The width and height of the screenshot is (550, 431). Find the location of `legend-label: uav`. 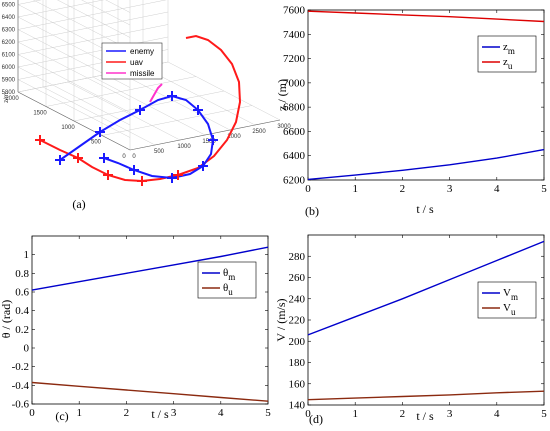

legend-label: uav is located at coordinates (136, 62).